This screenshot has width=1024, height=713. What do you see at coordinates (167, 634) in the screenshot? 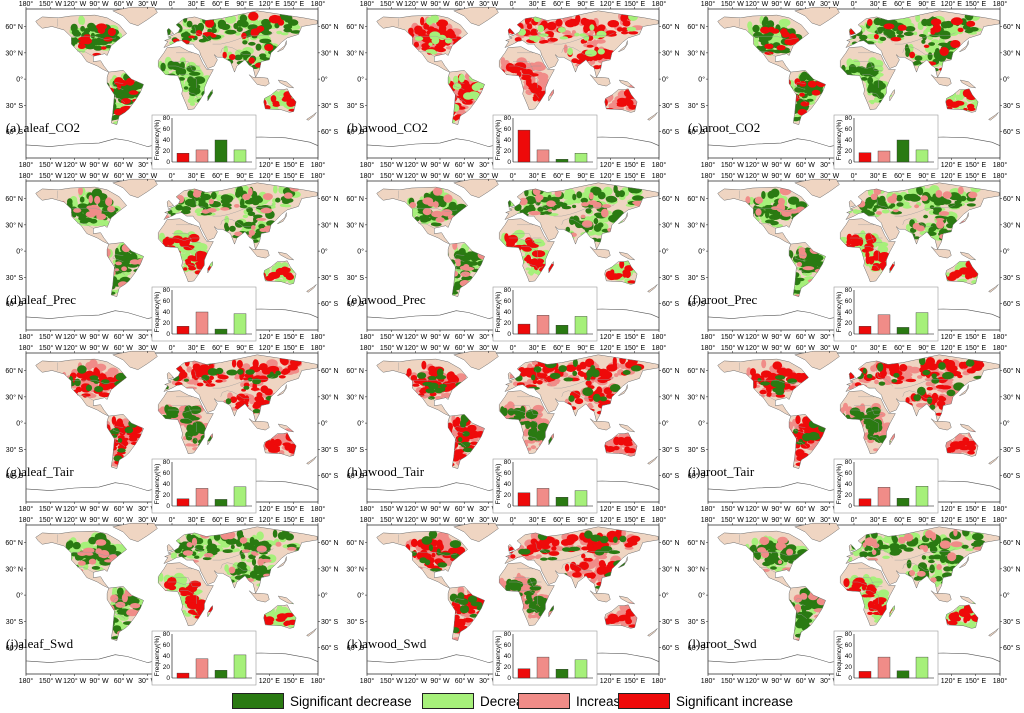
I see `inset-y-tick: 80` at bounding box center [167, 634].